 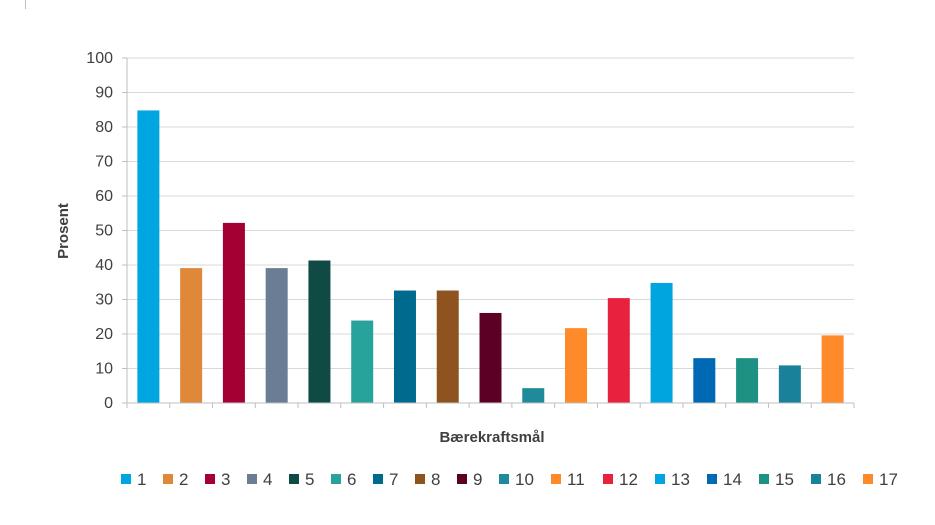 What do you see at coordinates (104, 162) in the screenshot?
I see `y-tick-label: 70` at bounding box center [104, 162].